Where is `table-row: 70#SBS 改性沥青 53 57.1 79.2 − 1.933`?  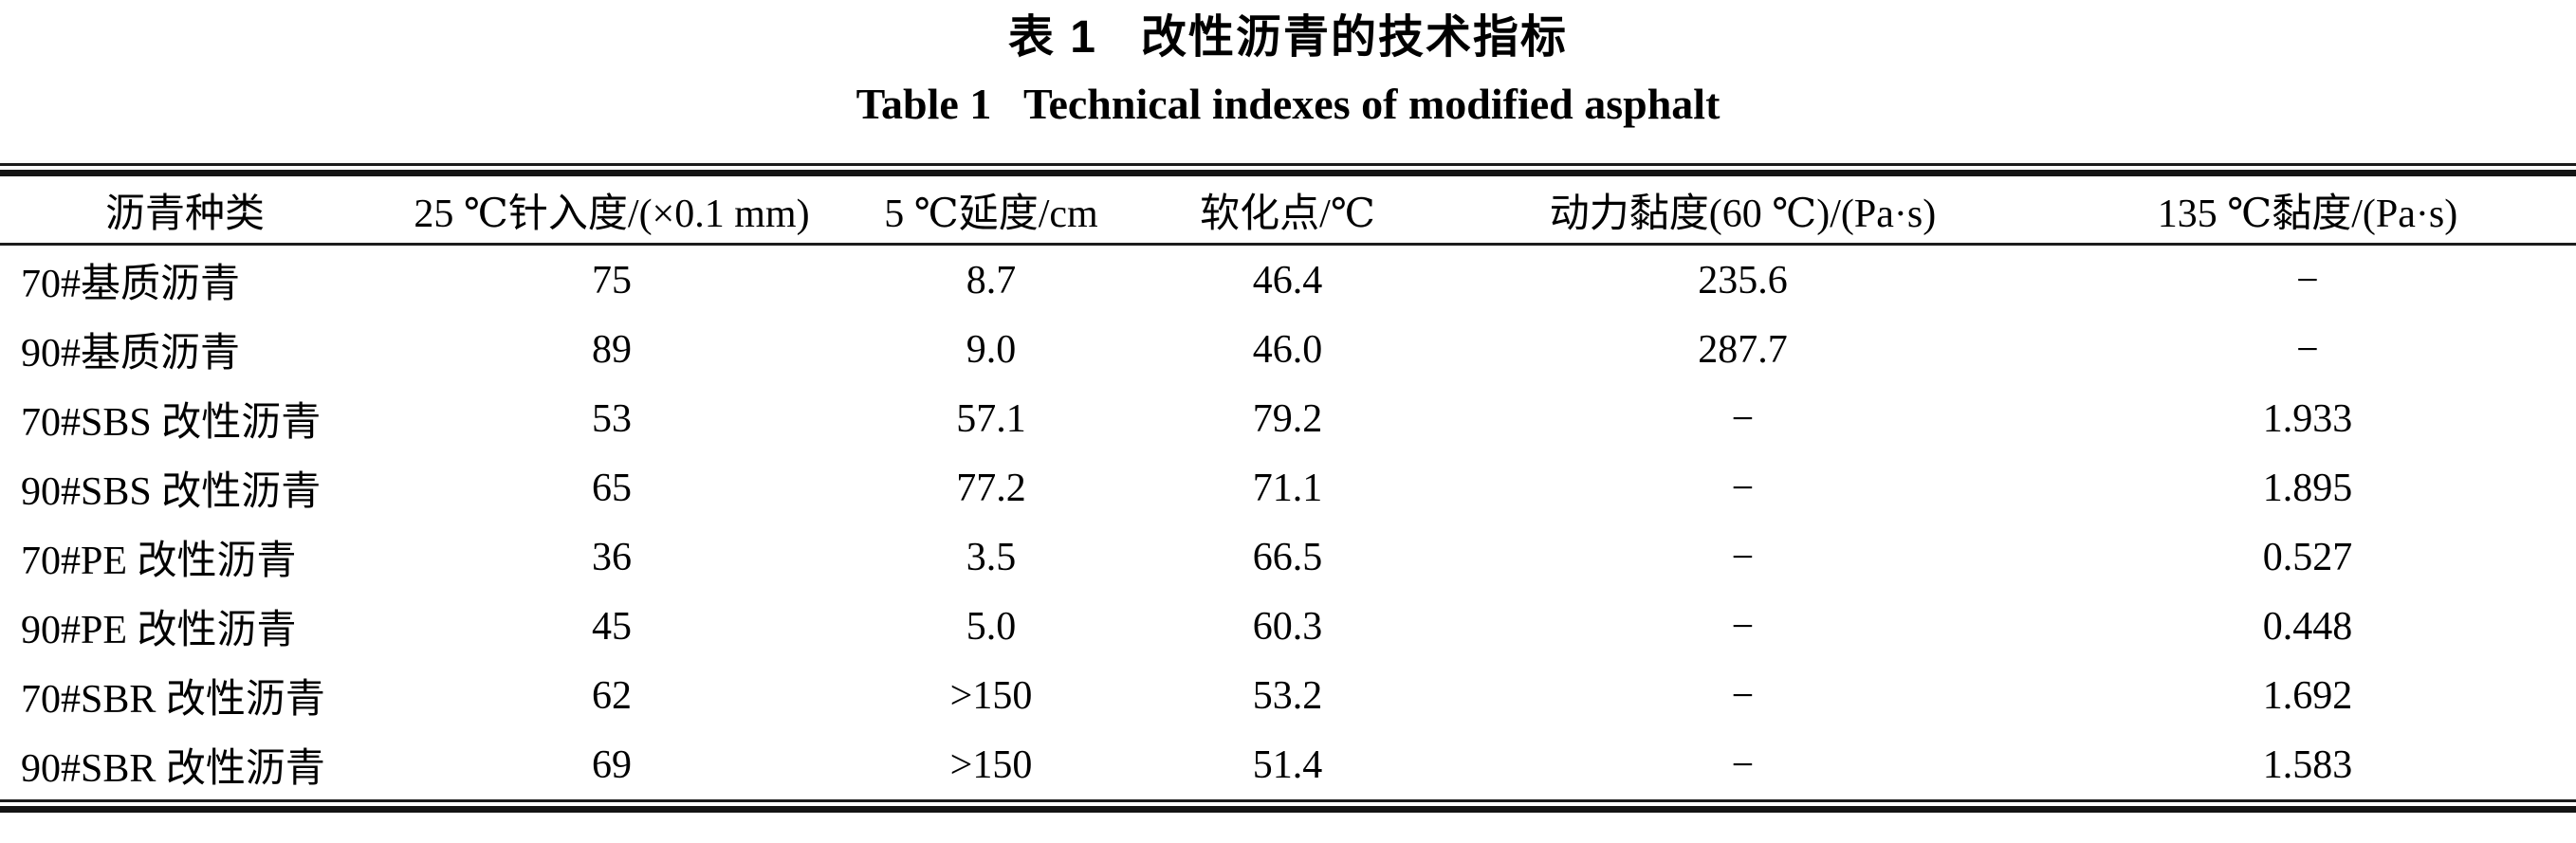
table-row: 70#SBS 改性沥青 53 57.1 79.2 − 1.933 is located at coordinates (1288, 418).